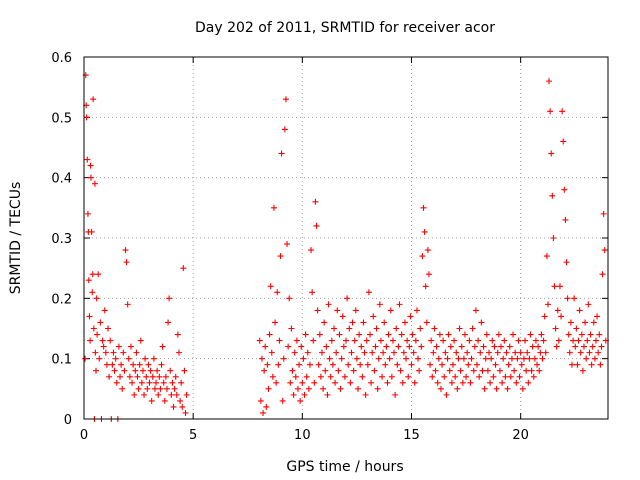  I want to click on x-tick-label: 5, so click(193, 435).